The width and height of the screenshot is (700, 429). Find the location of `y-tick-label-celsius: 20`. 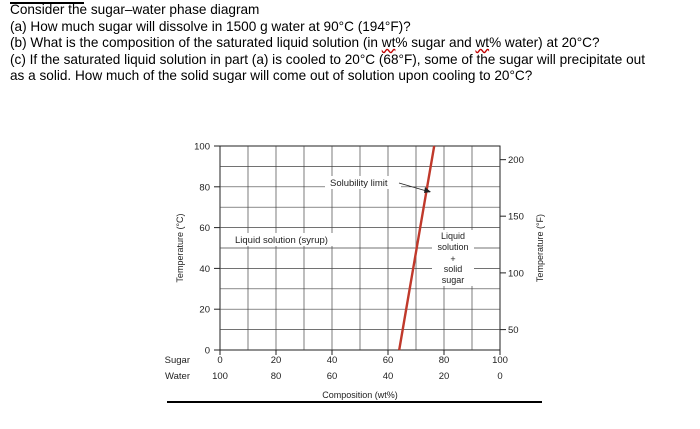

y-tick-label-celsius: 20 is located at coordinates (204, 310).